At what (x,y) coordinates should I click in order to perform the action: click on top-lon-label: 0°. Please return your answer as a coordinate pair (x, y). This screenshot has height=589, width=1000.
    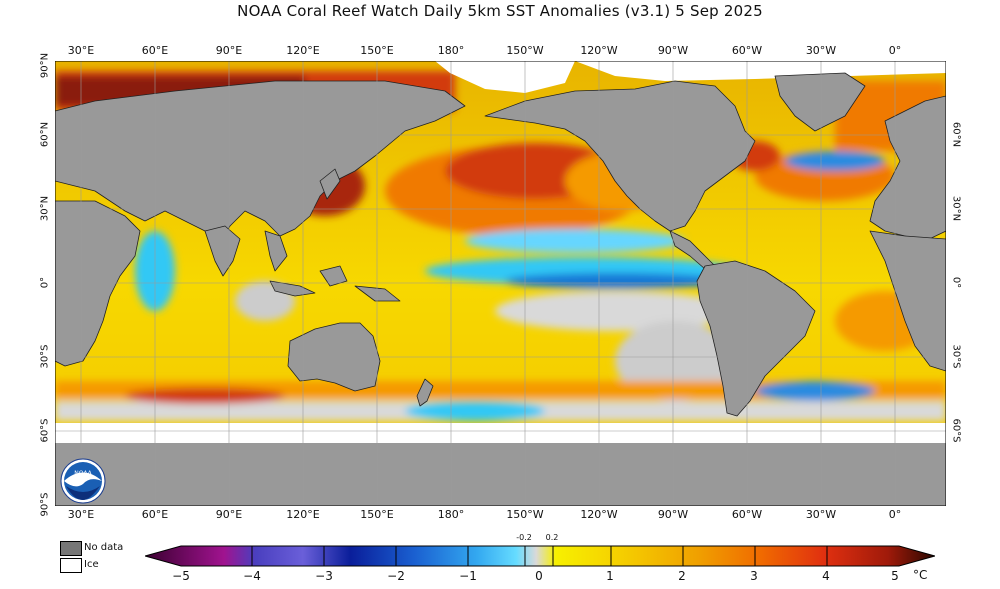
    Looking at the image, I should click on (895, 50).